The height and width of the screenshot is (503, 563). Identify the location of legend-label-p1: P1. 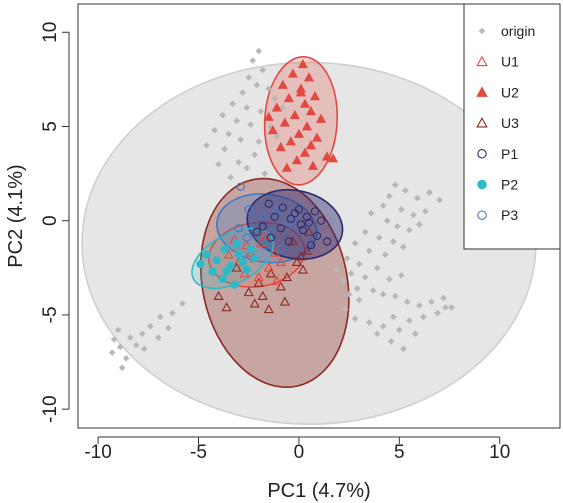
(509, 154).